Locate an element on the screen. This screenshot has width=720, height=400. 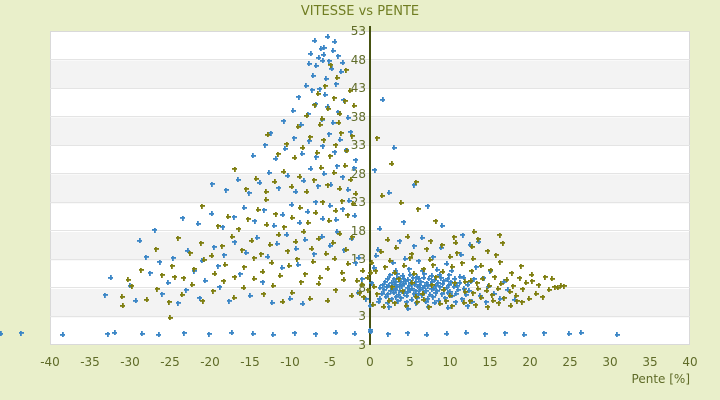
x-tick-label: 35 is located at coordinates (650, 362).